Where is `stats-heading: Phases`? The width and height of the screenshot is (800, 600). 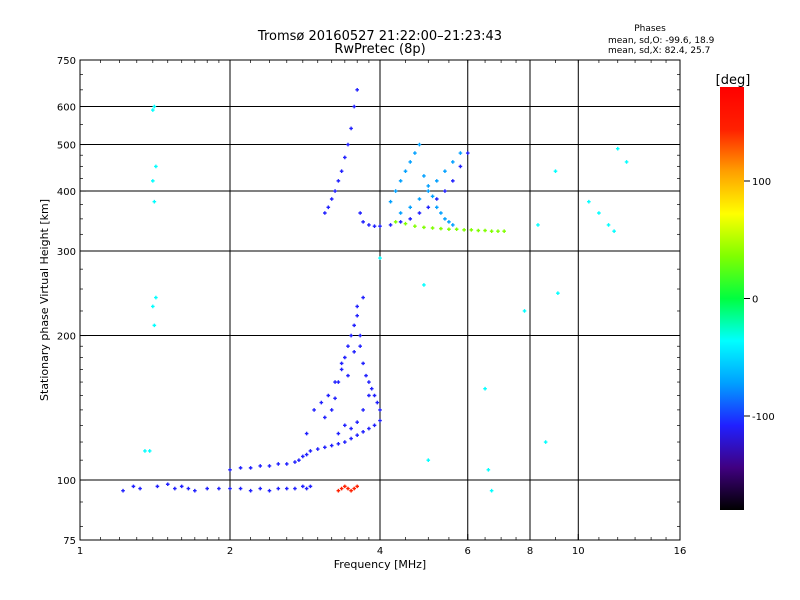 stats-heading: Phases is located at coordinates (650, 29).